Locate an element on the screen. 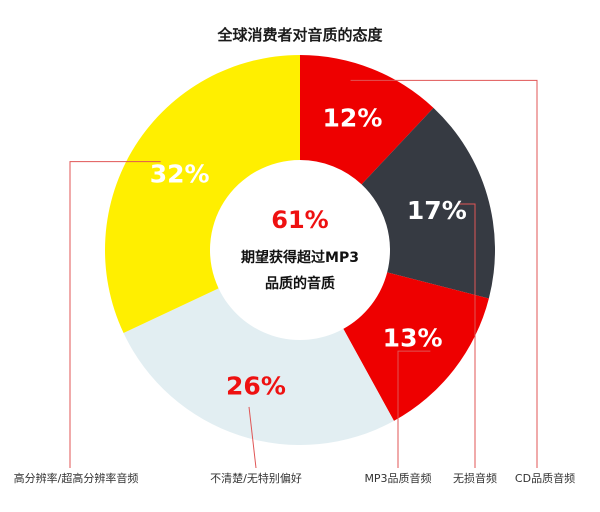 The height and width of the screenshot is (512, 600). slice-4-value-label: 32% is located at coordinates (180, 174).